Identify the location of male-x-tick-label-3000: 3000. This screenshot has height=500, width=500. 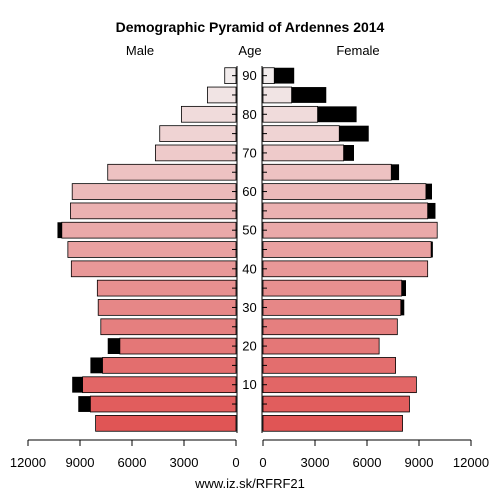
(184, 462).